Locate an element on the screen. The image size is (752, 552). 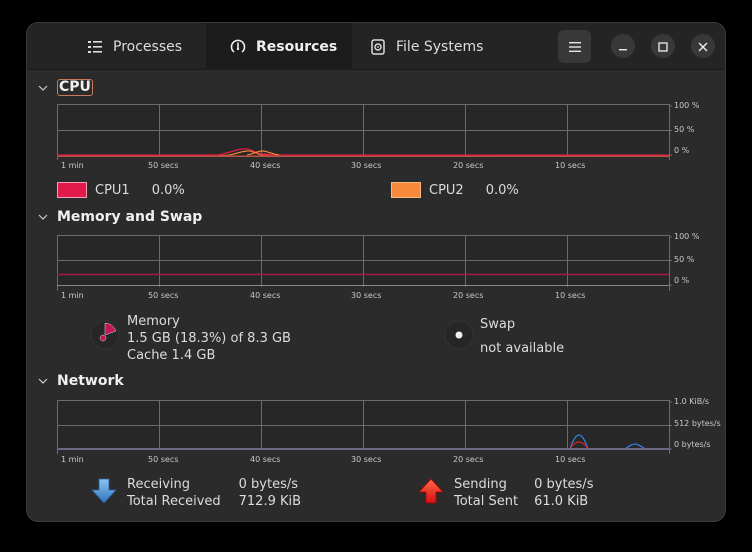
total-received-label: Total Received is located at coordinates (174, 501).